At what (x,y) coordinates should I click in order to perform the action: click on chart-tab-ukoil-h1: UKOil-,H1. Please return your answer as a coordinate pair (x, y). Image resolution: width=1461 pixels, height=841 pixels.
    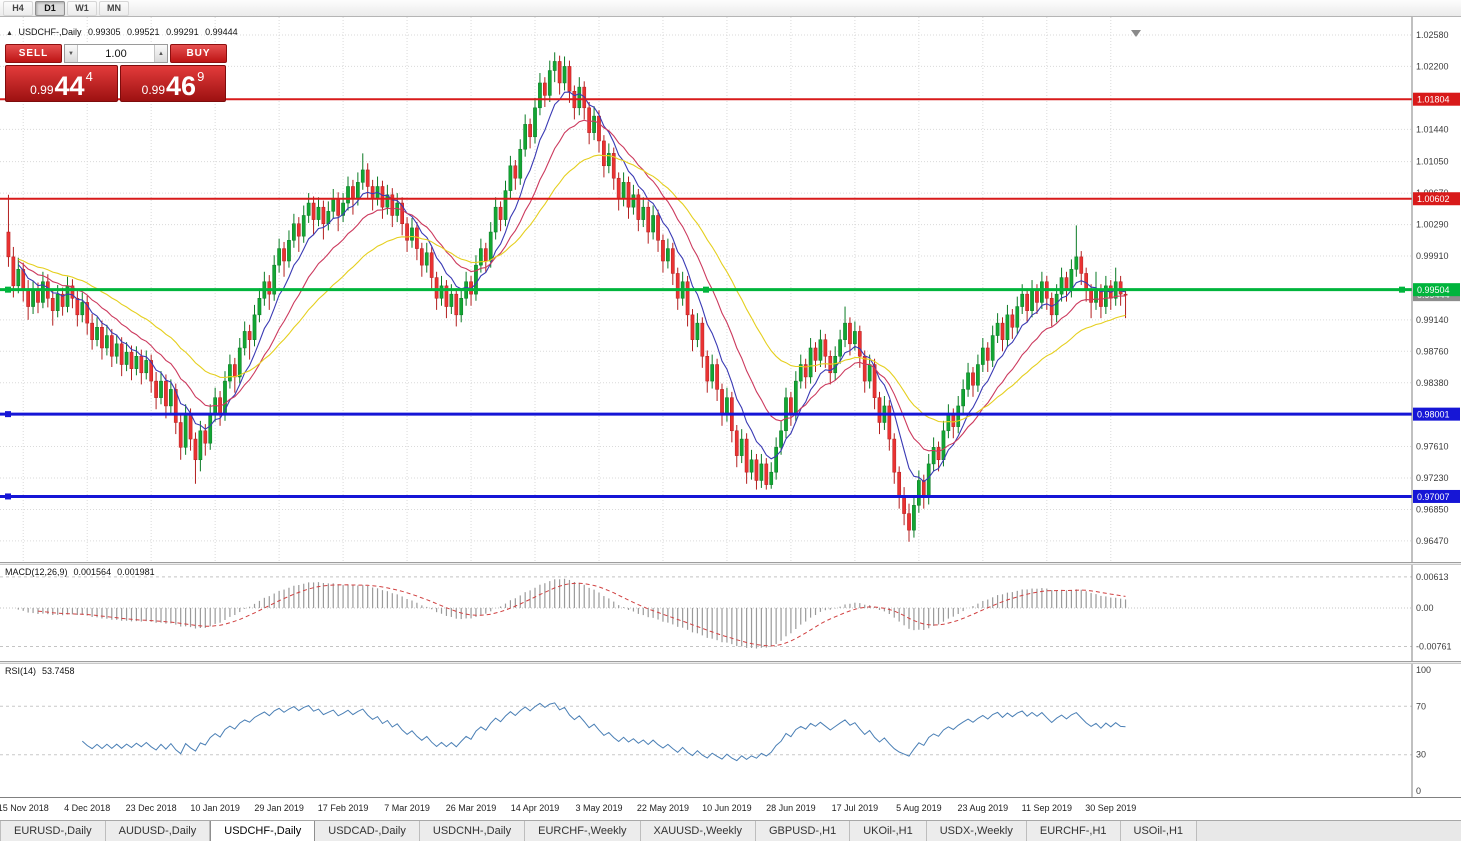
    Looking at the image, I should click on (888, 831).